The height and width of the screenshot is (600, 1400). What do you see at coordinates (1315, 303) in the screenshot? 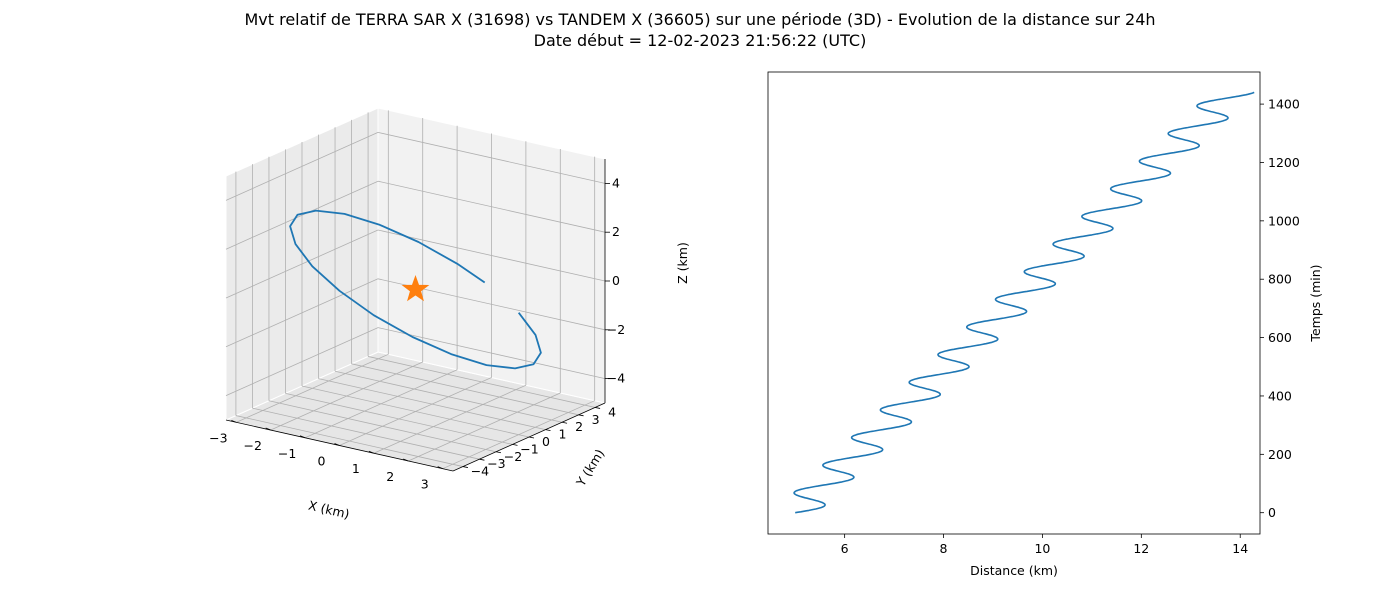
I see `y-axis-label: Temps (min)` at bounding box center [1315, 303].